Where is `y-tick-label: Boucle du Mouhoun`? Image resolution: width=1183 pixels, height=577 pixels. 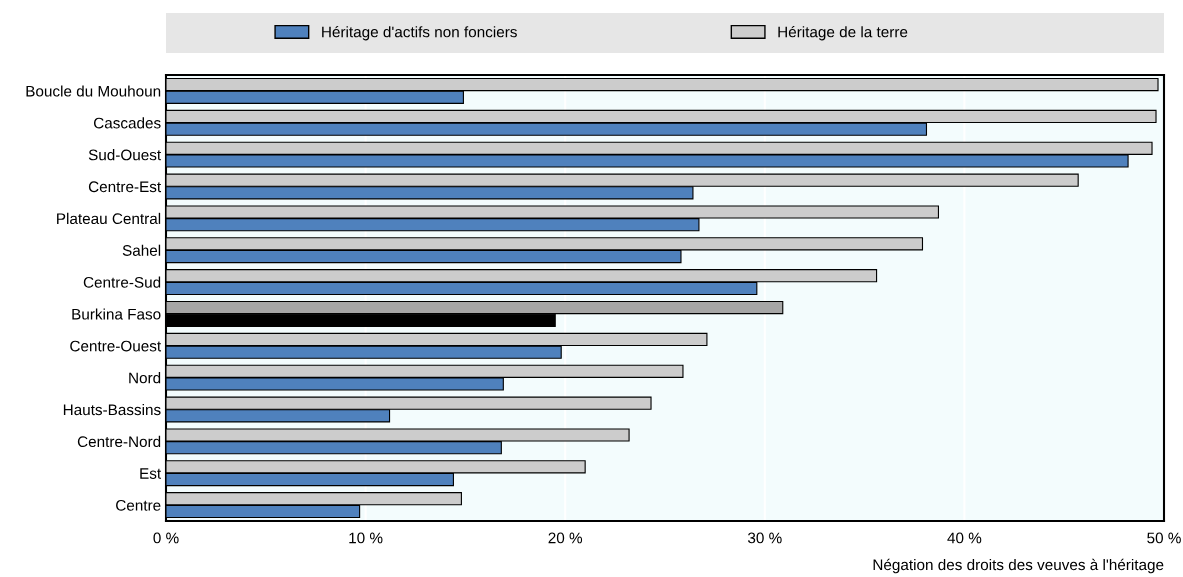
y-tick-label: Boucle du Mouhoun is located at coordinates (93, 91).